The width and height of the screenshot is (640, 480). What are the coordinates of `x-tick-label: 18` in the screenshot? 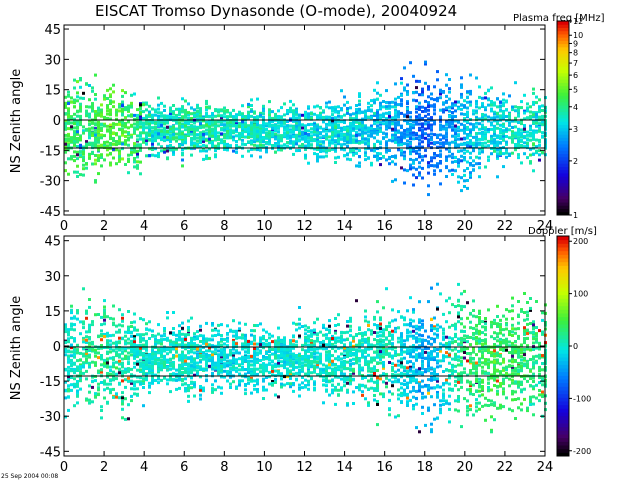 It's located at (424, 226).